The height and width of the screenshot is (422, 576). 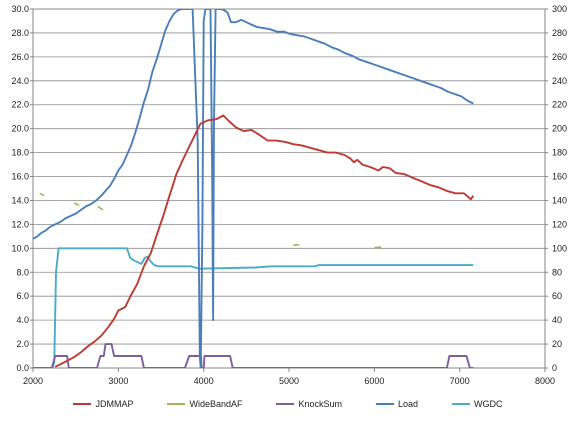 What do you see at coordinates (559, 200) in the screenshot?
I see `right-axis-tick-label: 140` at bounding box center [559, 200].